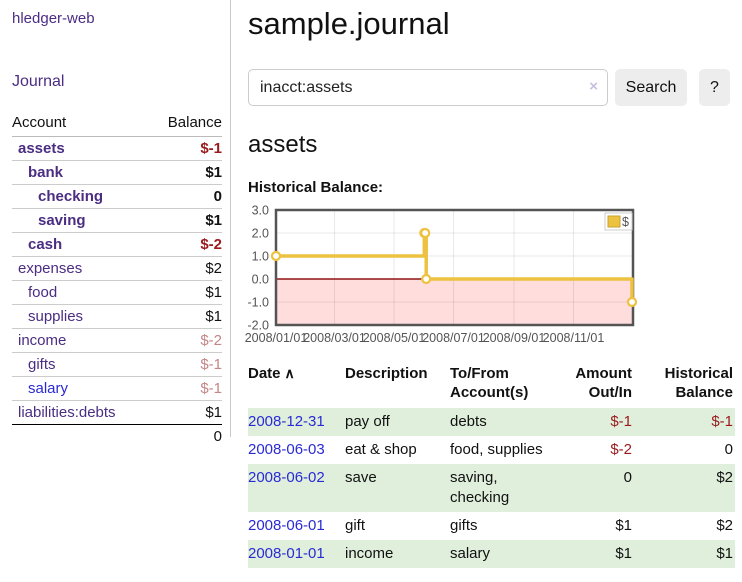  Describe the element at coordinates (117, 292) in the screenshot. I see `account-row: food $1` at that location.